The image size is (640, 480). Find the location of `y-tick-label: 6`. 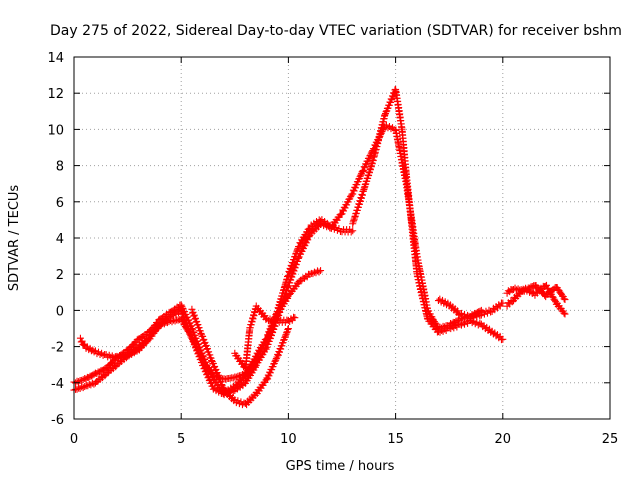

y-tick-label: 6 is located at coordinates (60, 203).